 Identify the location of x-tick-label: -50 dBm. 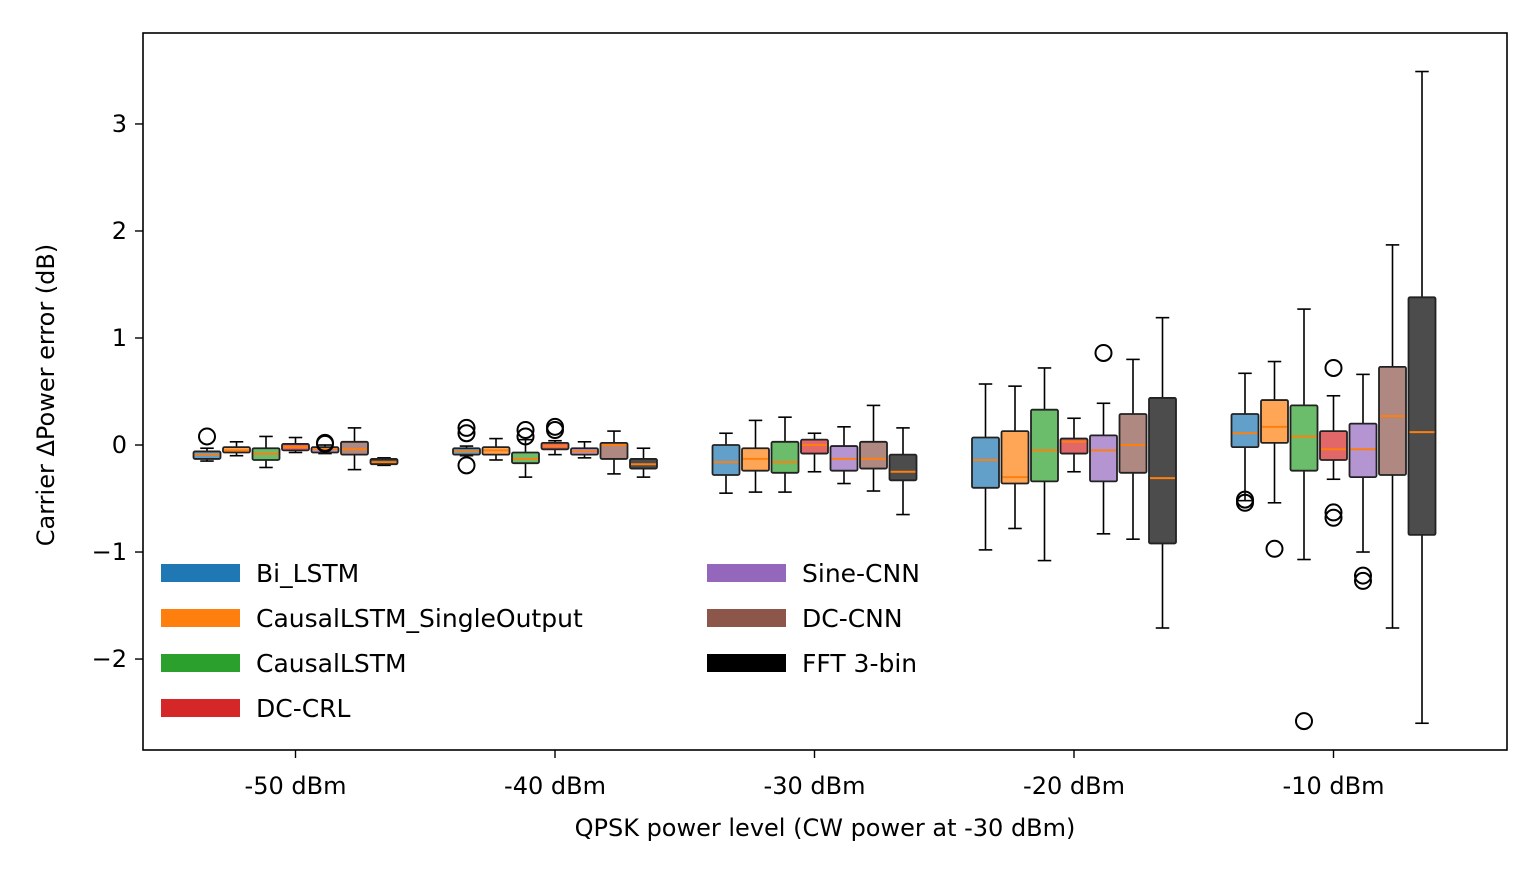
(296, 786).